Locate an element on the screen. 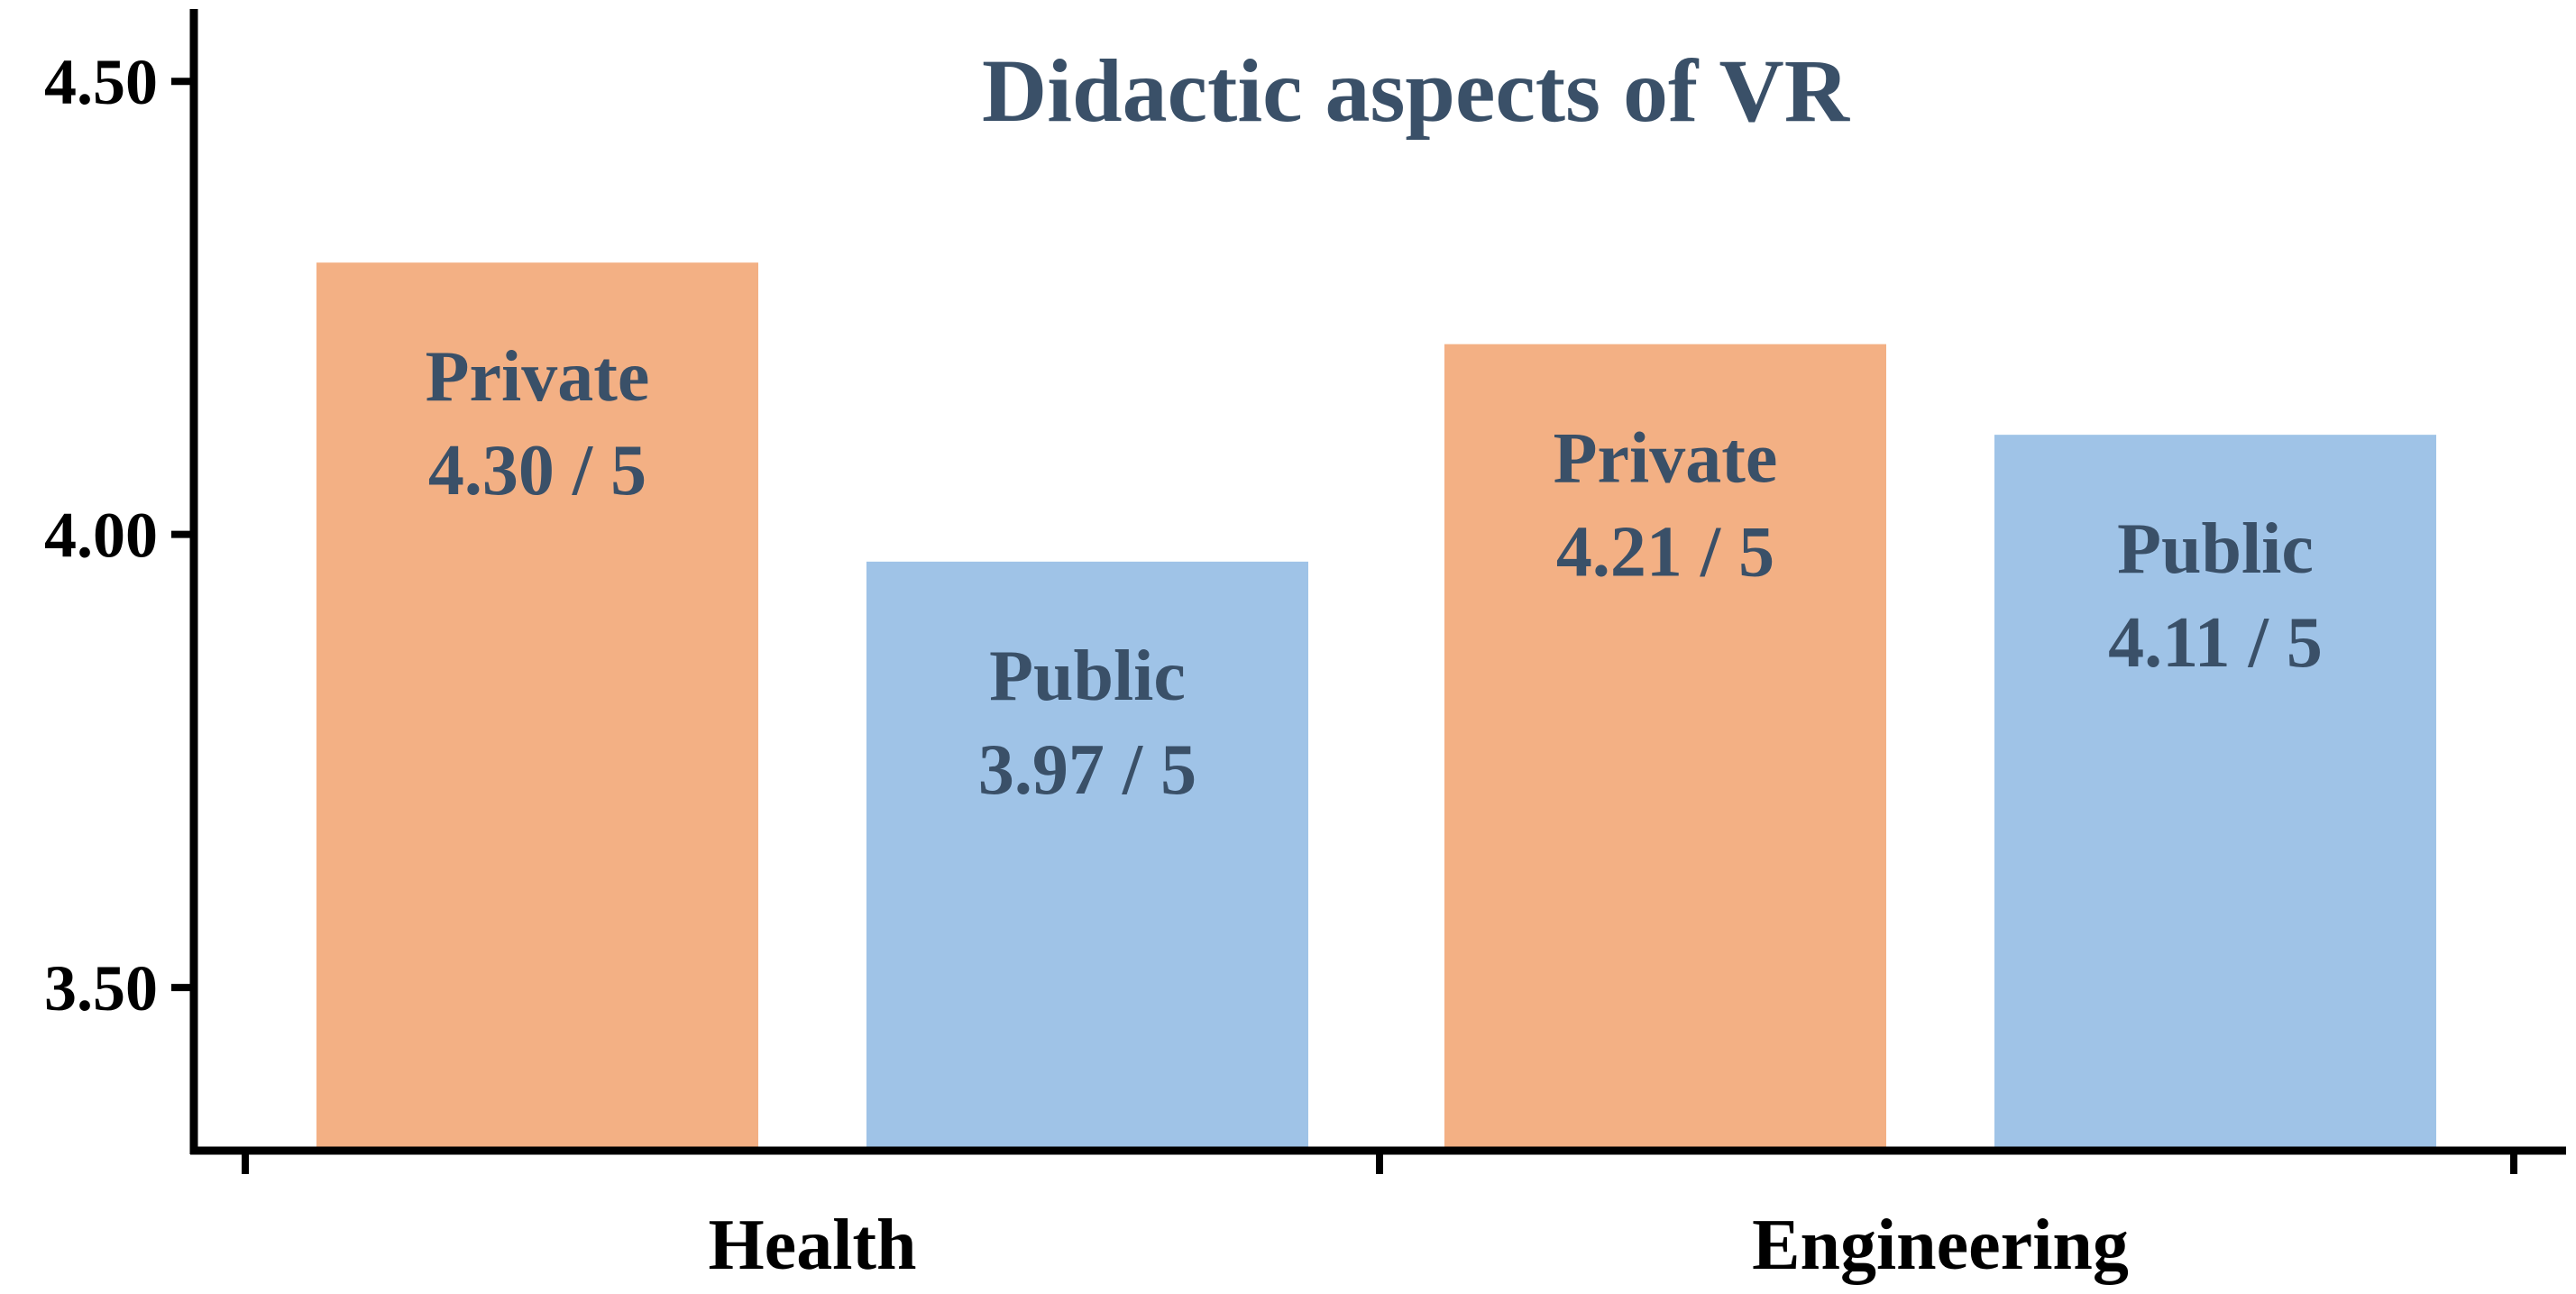 This screenshot has width=2576, height=1294. y-ticks-layer: 3.50 4.00 4.50 is located at coordinates (119, 535).